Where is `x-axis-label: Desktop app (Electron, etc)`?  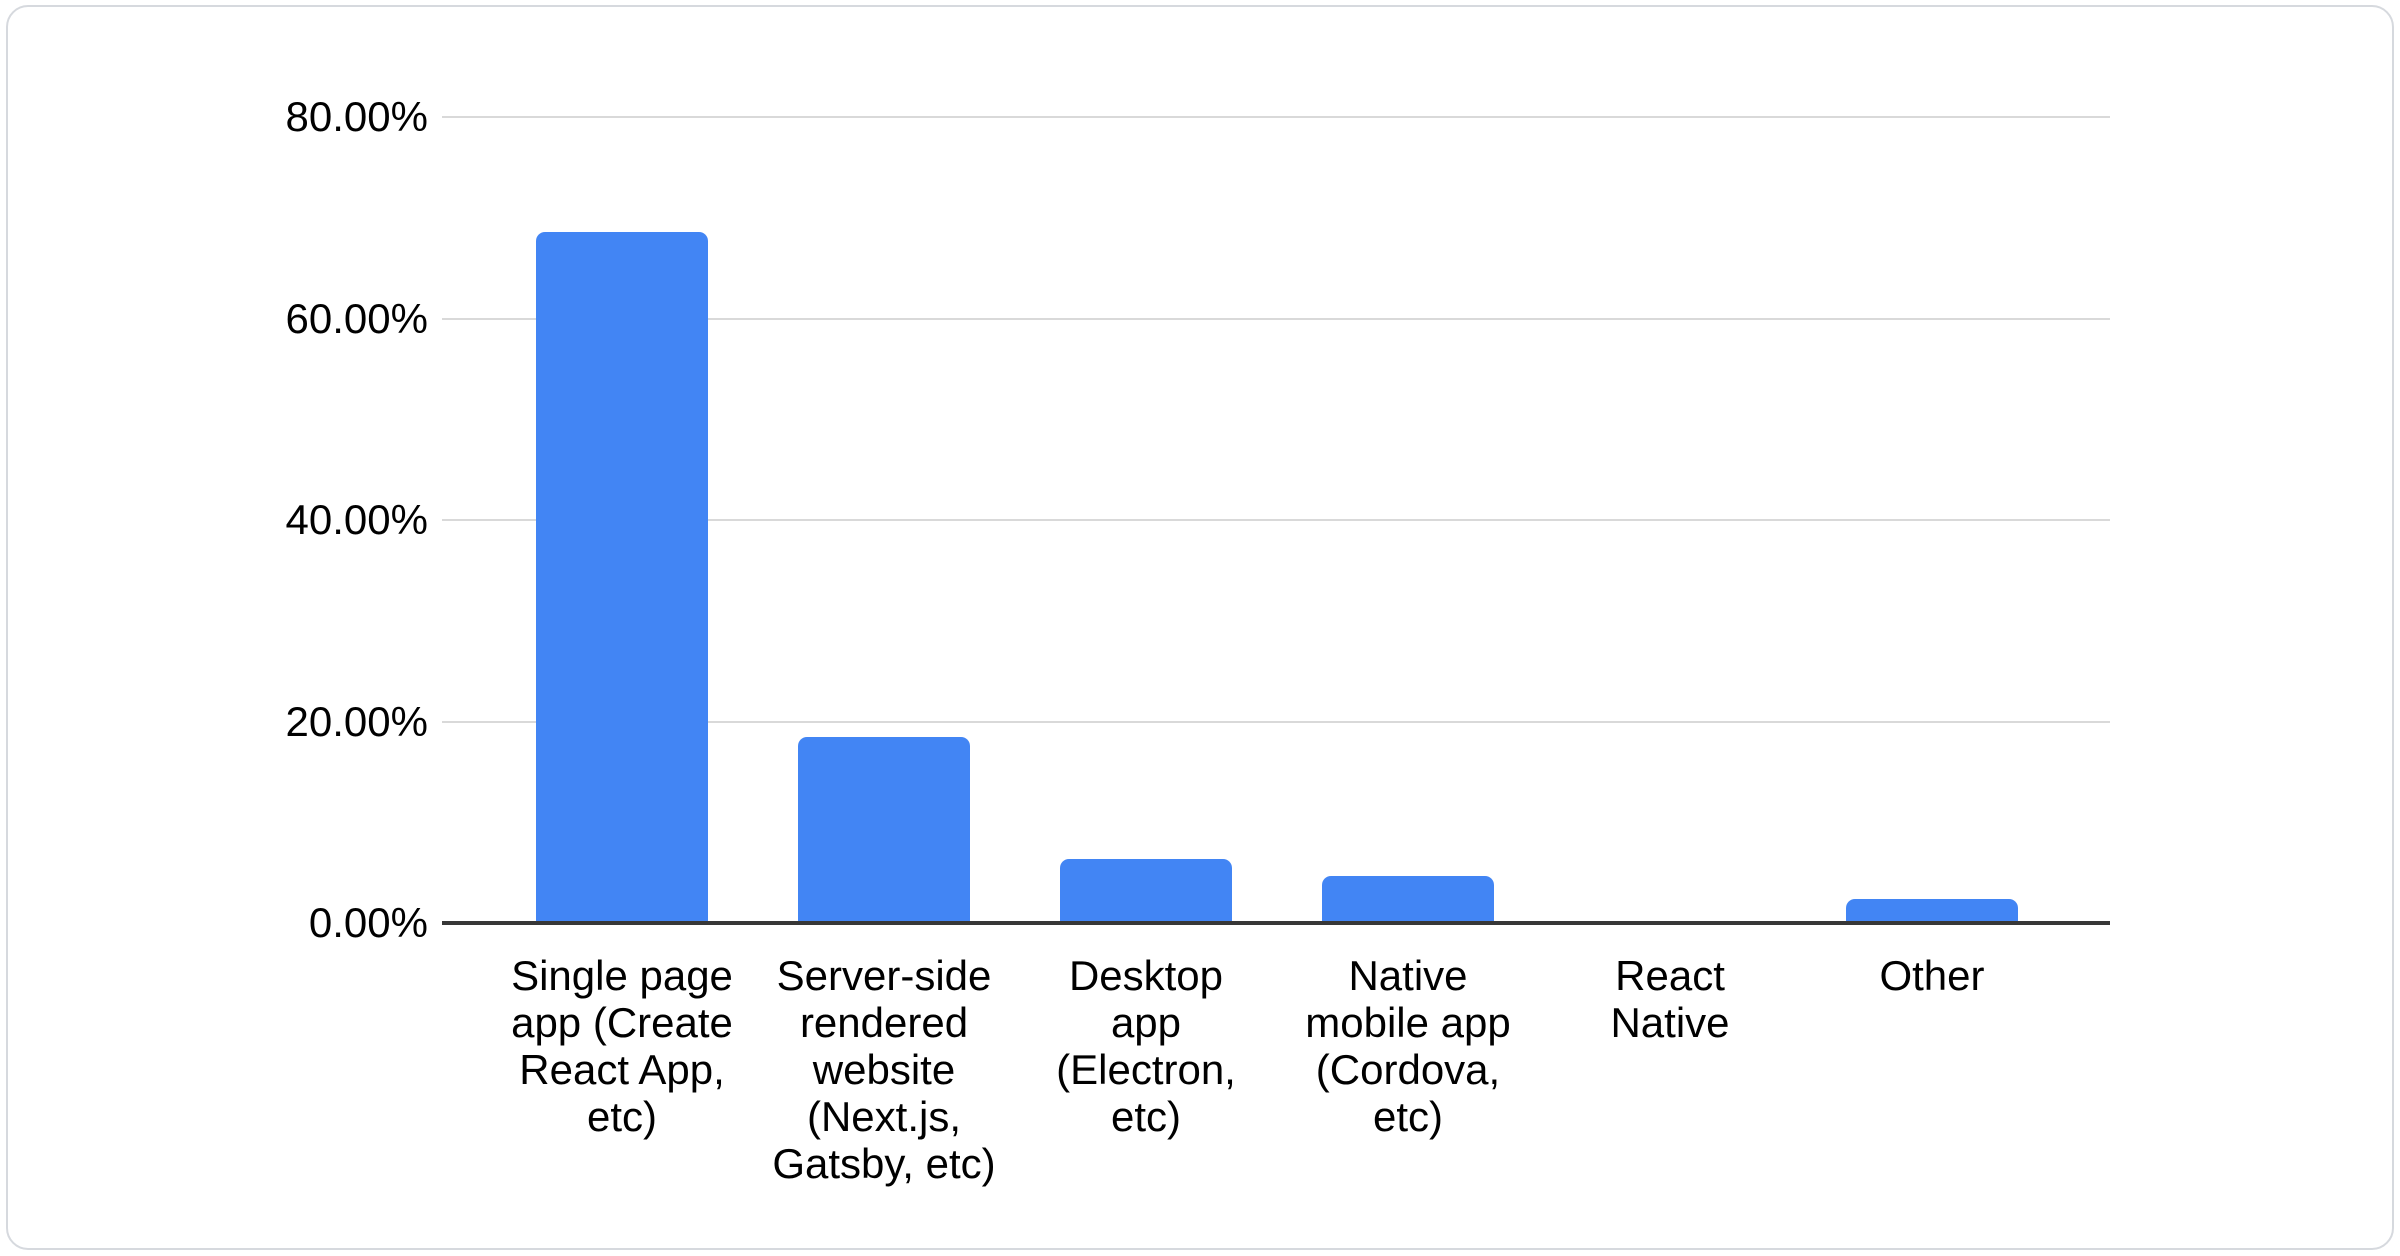
x-axis-label: Desktop app (Electron, etc) is located at coordinates (1146, 1046).